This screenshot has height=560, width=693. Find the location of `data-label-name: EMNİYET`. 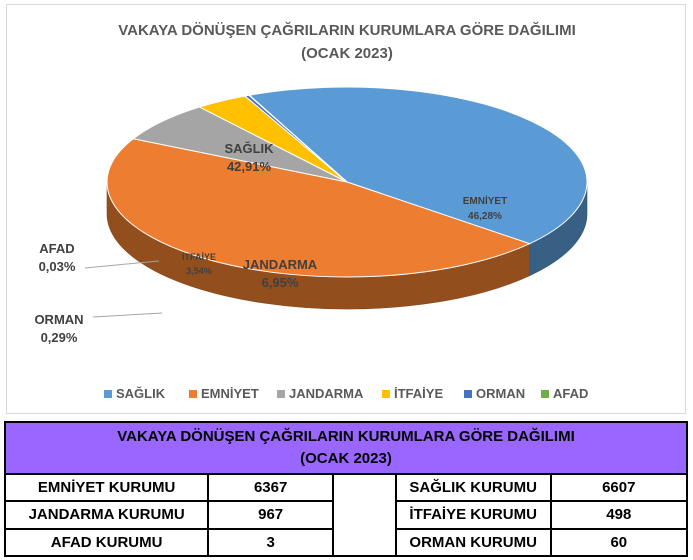

data-label-name: EMNİYET is located at coordinates (485, 200).